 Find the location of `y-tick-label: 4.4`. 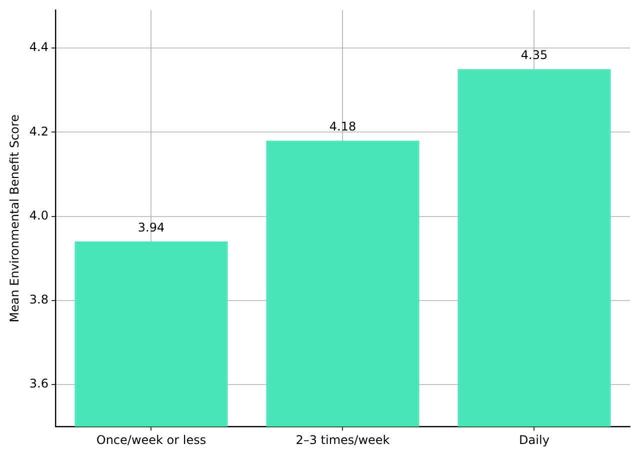

y-tick-label: 4.4 is located at coordinates (38, 47).